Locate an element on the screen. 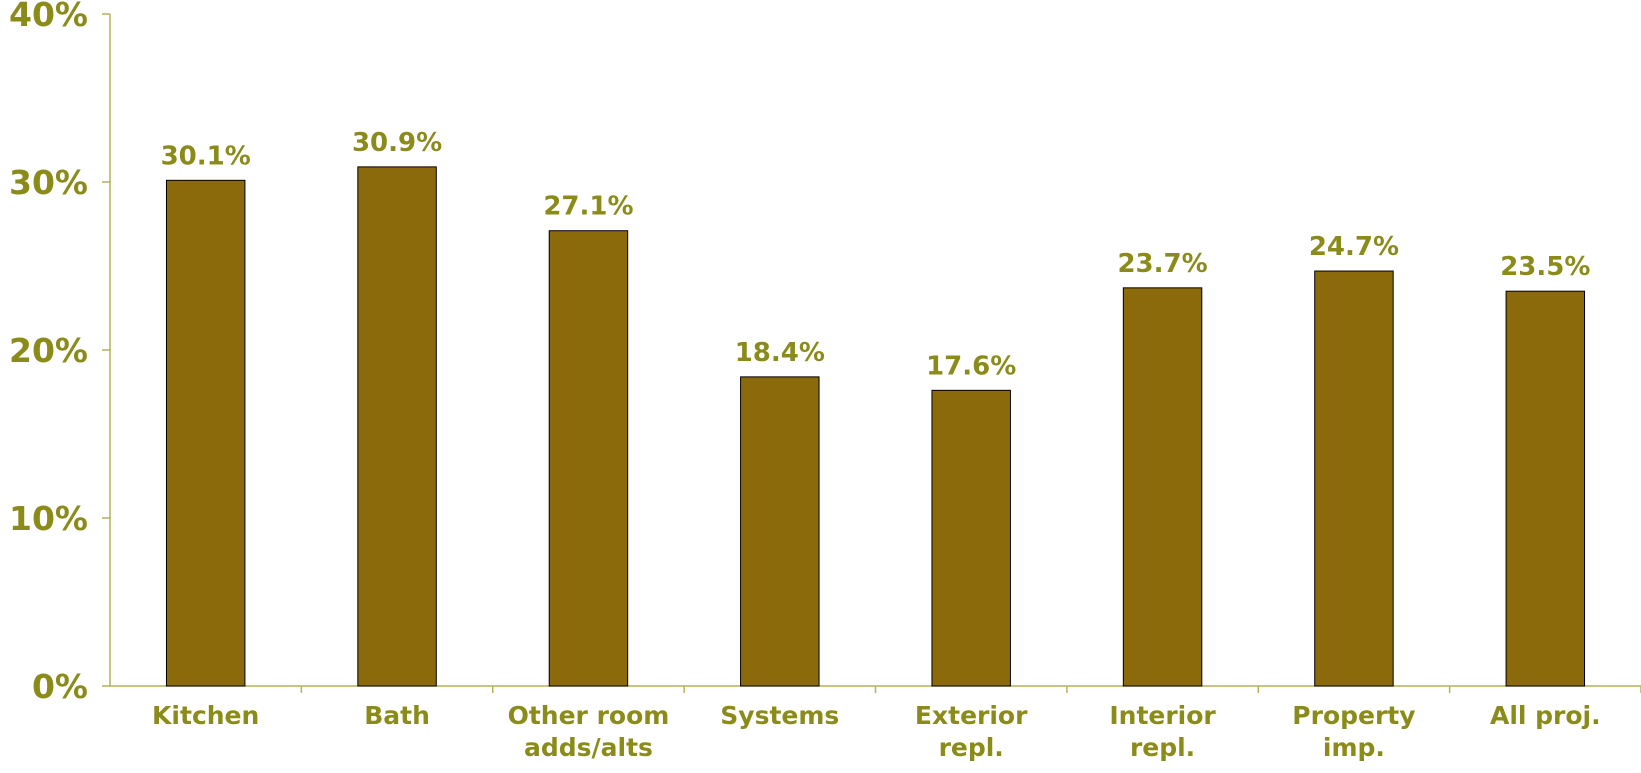 The width and height of the screenshot is (1641, 773). x-tick-label: imp. is located at coordinates (1354, 747).